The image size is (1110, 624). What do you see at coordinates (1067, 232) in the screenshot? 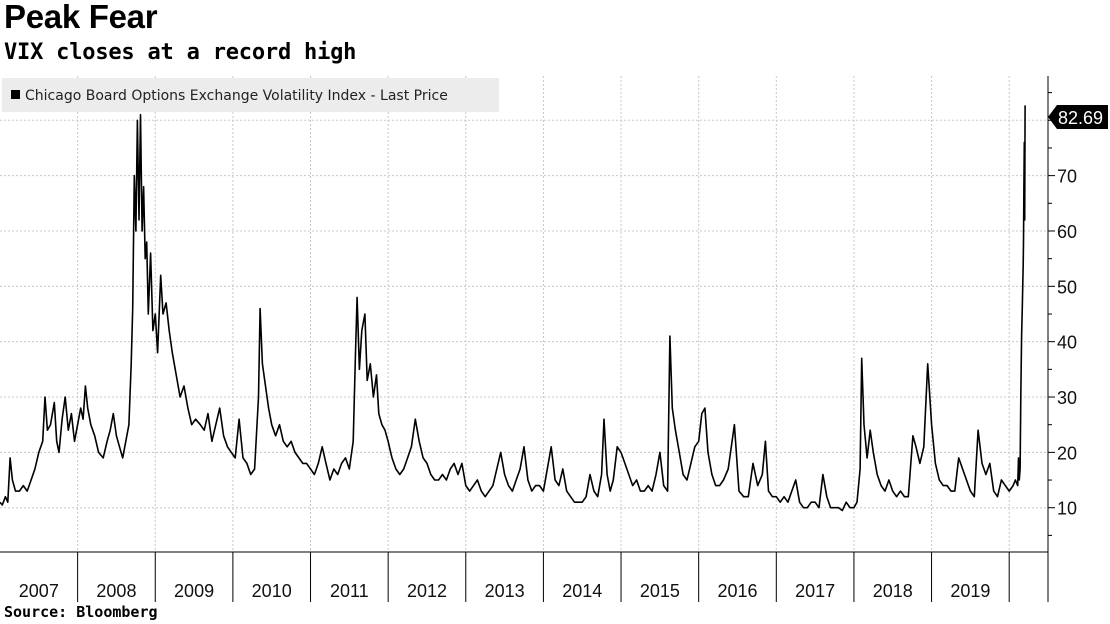
I see `y-tick-label: 60` at bounding box center [1067, 232].